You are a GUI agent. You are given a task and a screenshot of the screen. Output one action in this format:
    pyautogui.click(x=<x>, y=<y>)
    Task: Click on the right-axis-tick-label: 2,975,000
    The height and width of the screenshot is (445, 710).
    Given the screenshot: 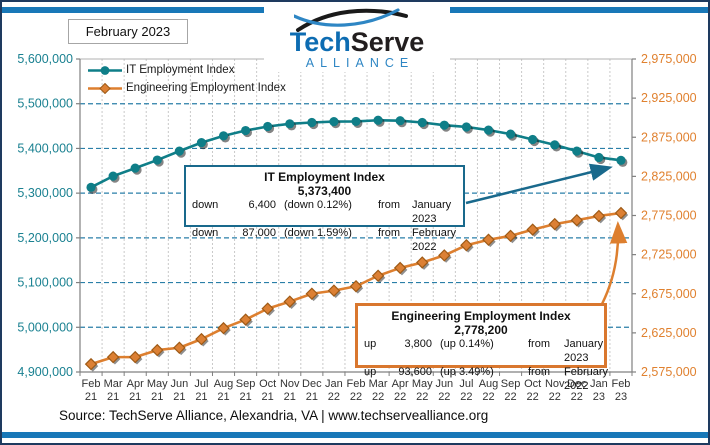 What is the action you would take?
    pyautogui.click(x=669, y=59)
    